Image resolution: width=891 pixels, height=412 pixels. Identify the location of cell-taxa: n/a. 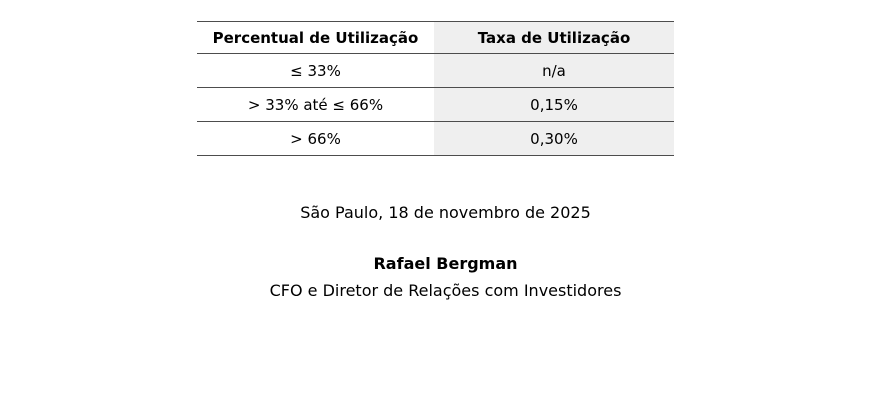
(554, 70).